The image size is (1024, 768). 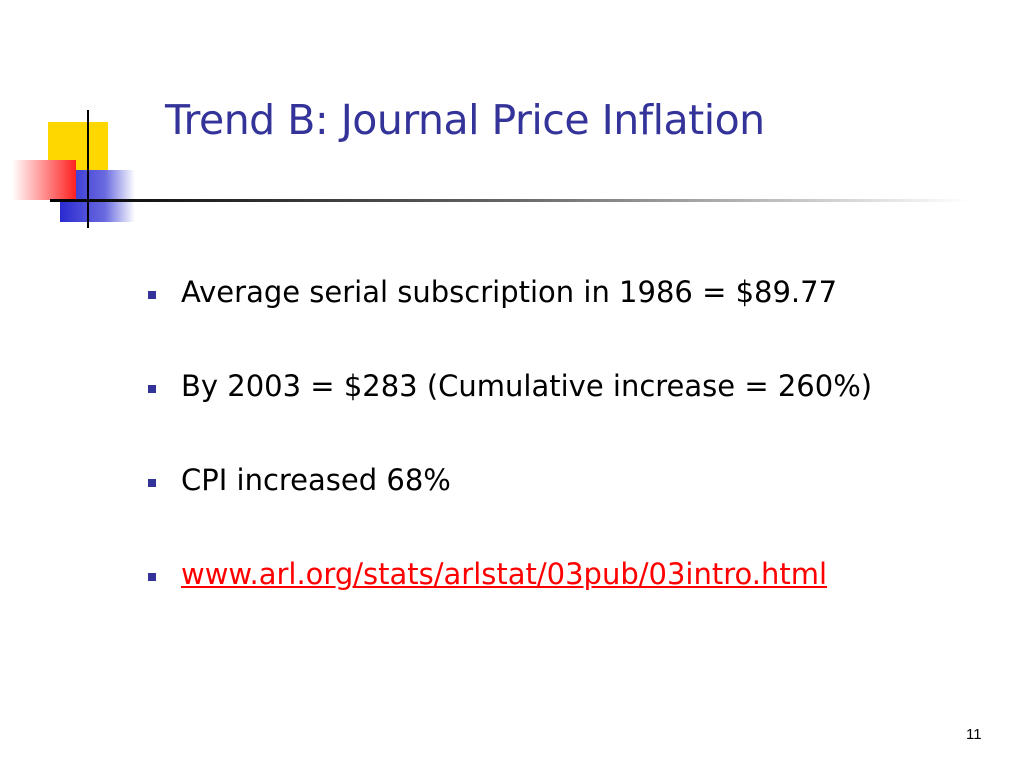 What do you see at coordinates (465, 120) in the screenshot?
I see `title: Trend B: Journal Price Inflation` at bounding box center [465, 120].